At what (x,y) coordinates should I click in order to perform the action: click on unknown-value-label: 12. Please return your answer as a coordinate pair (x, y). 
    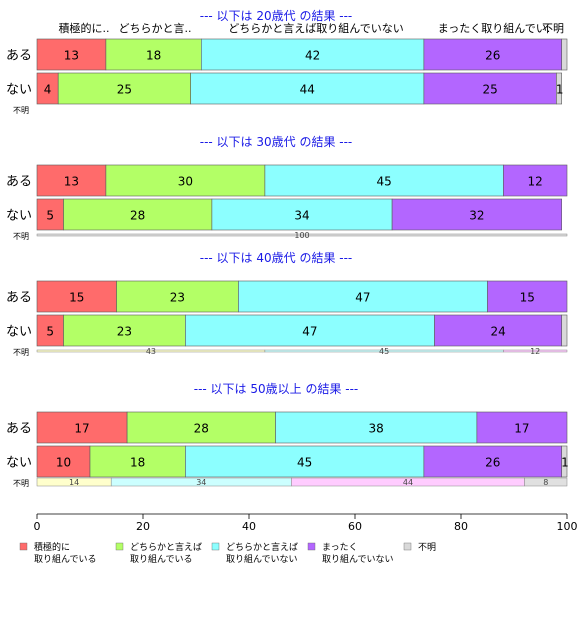
    Looking at the image, I should click on (535, 351).